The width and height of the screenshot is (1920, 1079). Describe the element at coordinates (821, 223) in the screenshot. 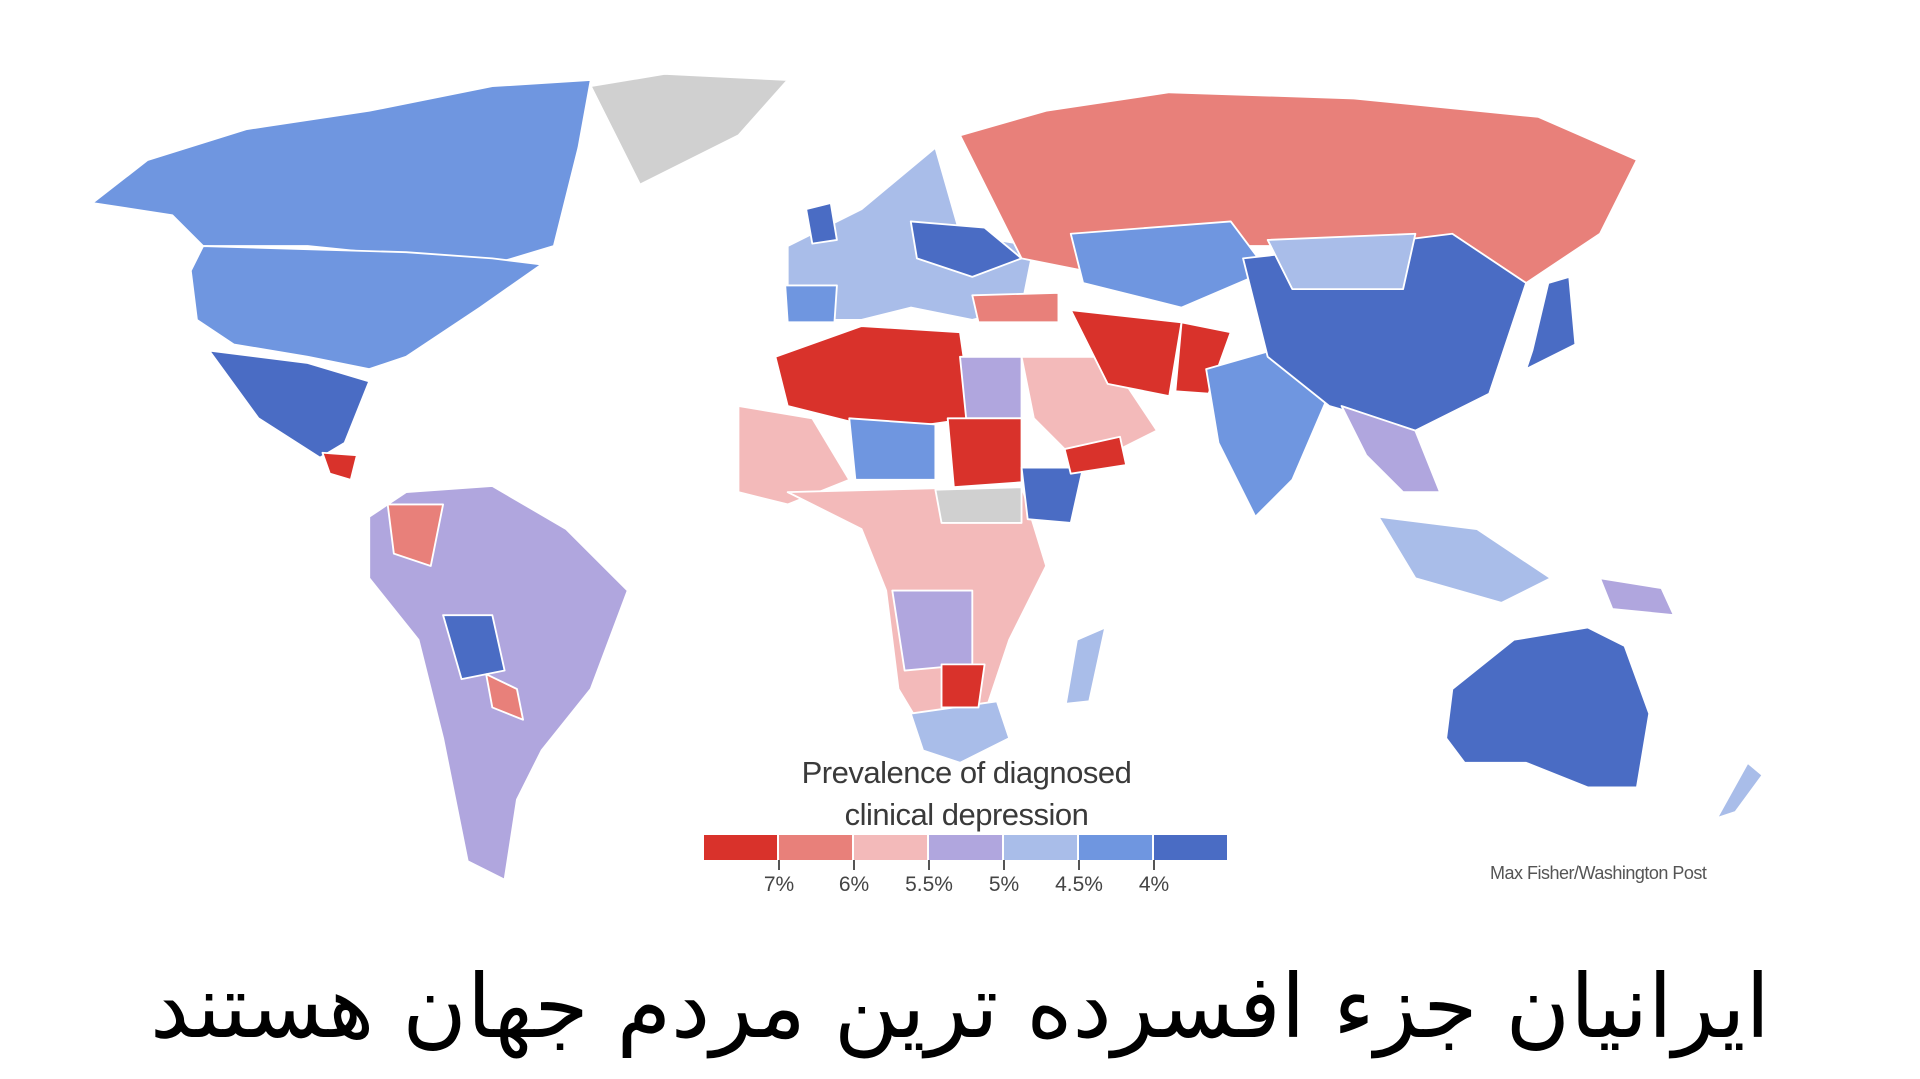

I see `region-uk` at that location.